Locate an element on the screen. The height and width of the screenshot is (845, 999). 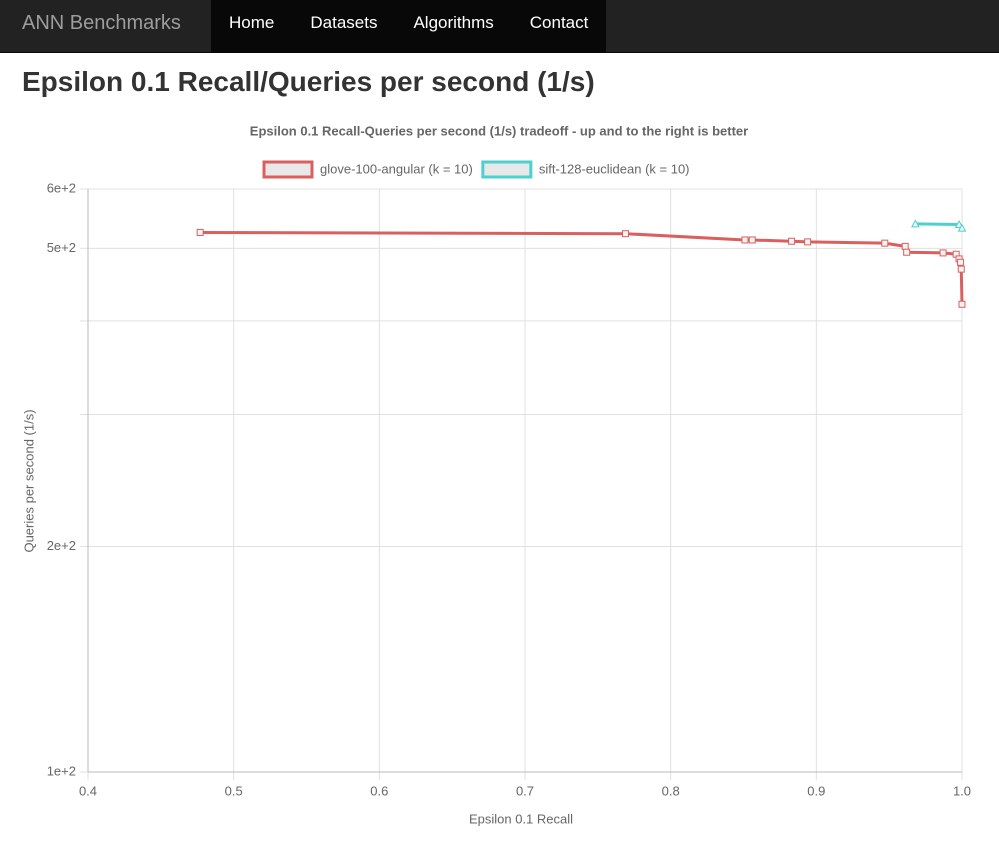
nav-link: Home is located at coordinates (252, 22).